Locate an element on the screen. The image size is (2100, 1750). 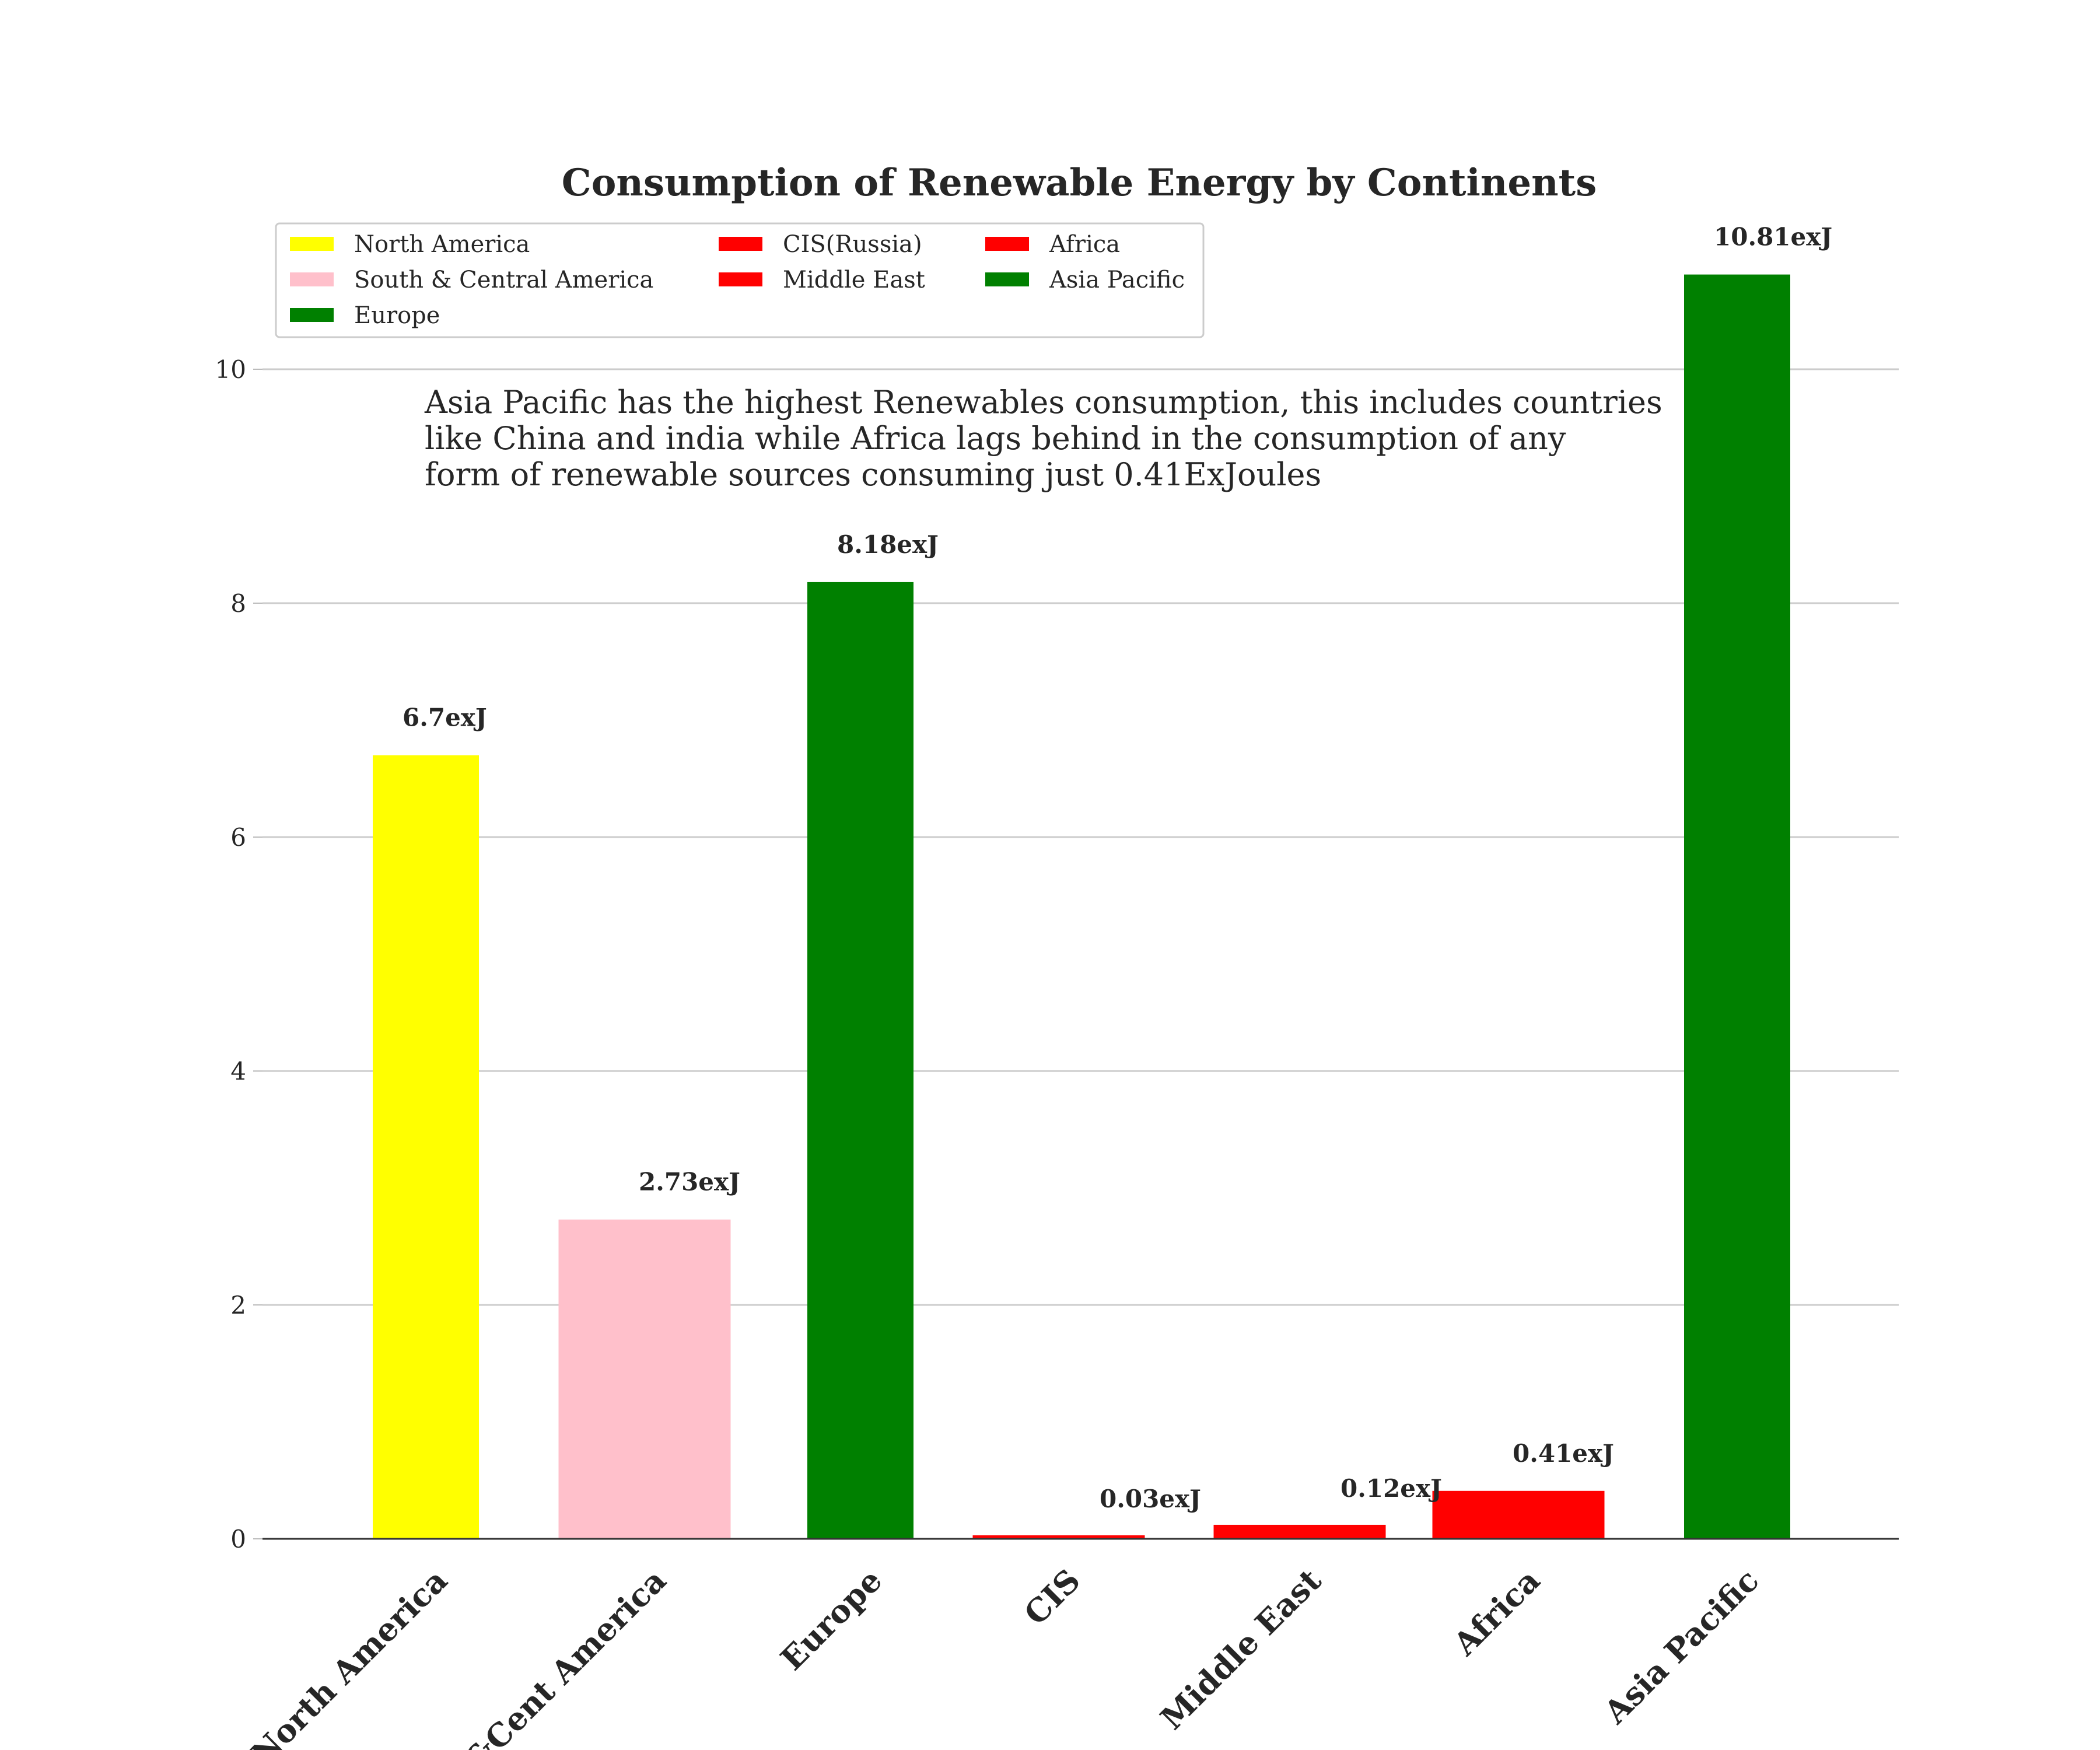
legend-label: South & Central America is located at coordinates (503, 280).